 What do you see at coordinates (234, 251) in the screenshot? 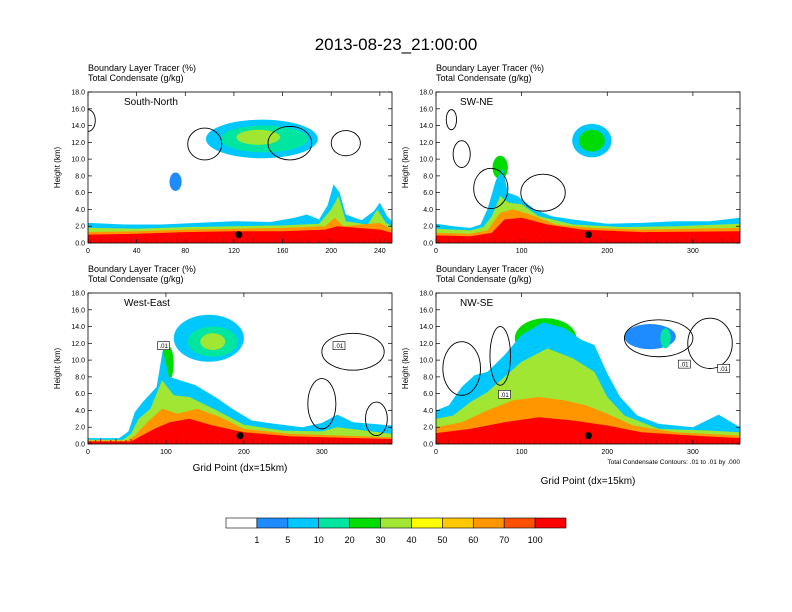
I see `x-tick-label: 120` at bounding box center [234, 251].